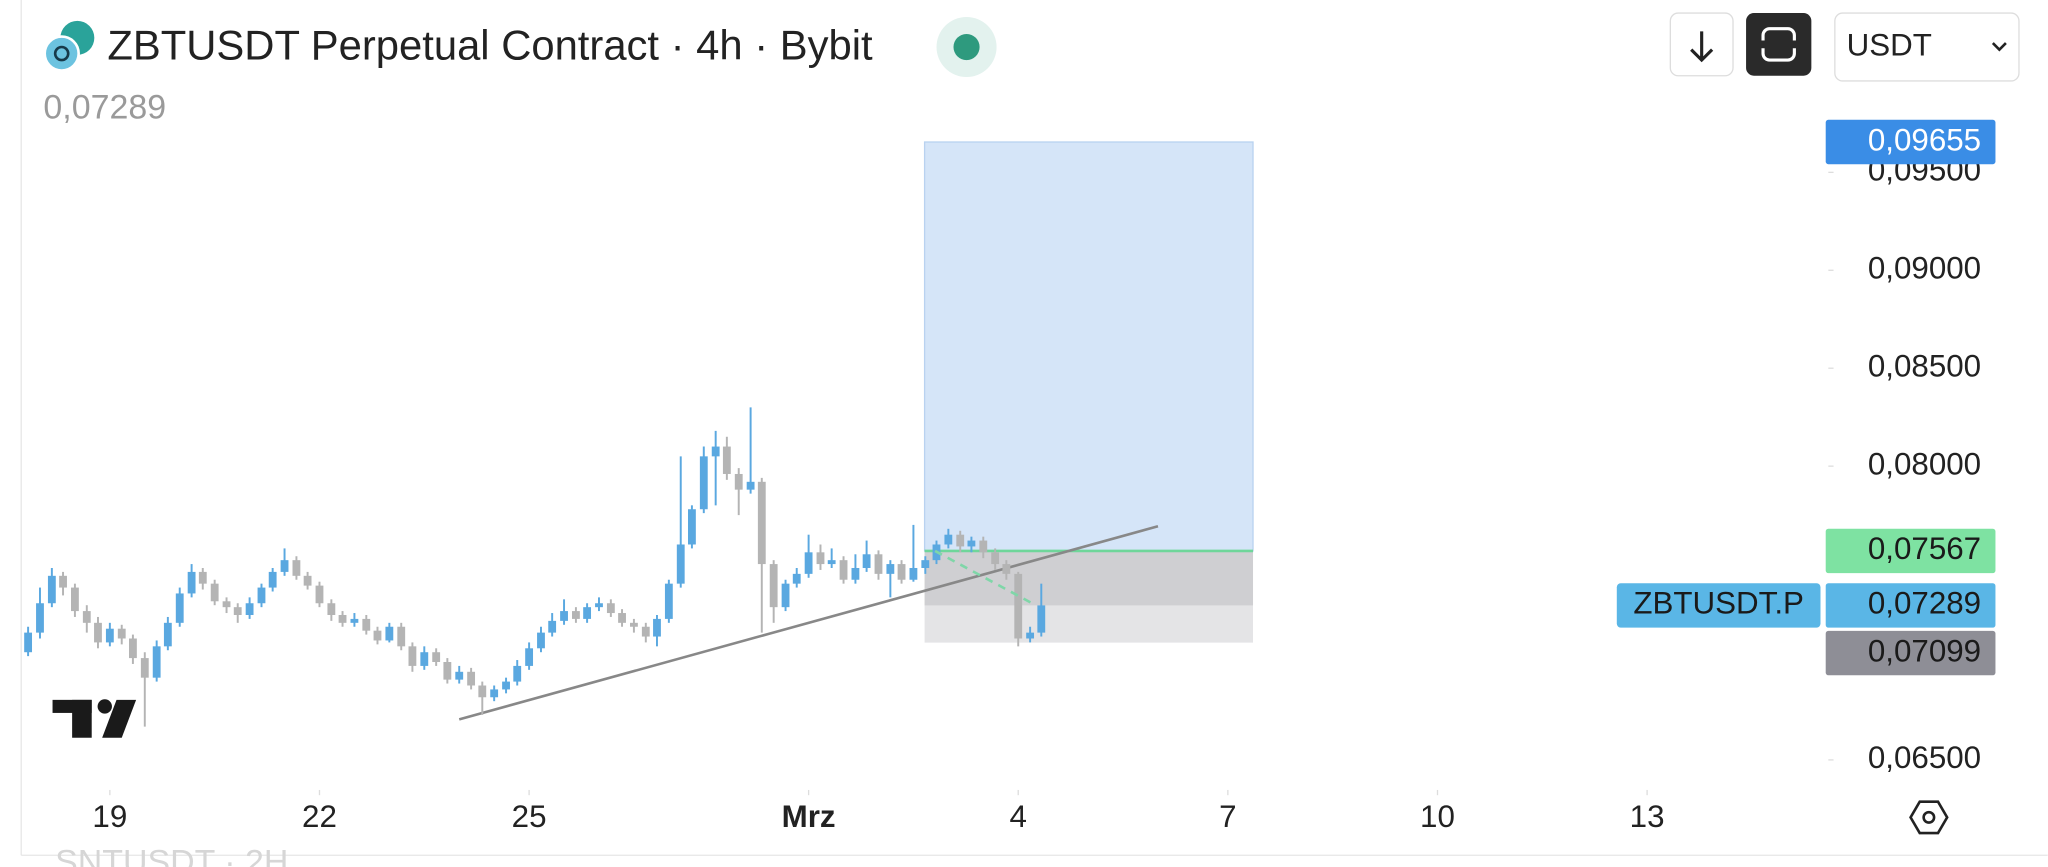 The height and width of the screenshot is (867, 2048). Describe the element at coordinates (104, 108) in the screenshot. I see `last-price: 0,07289` at that location.